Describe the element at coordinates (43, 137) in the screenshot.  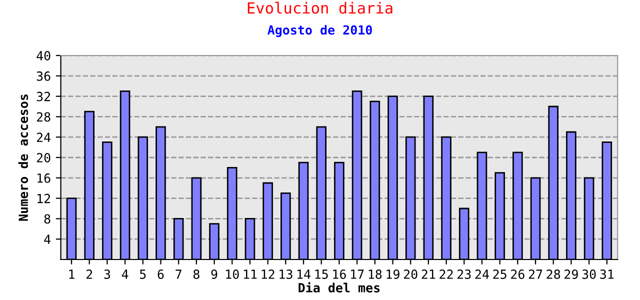
I see `y-tick-label: 24` at that location.